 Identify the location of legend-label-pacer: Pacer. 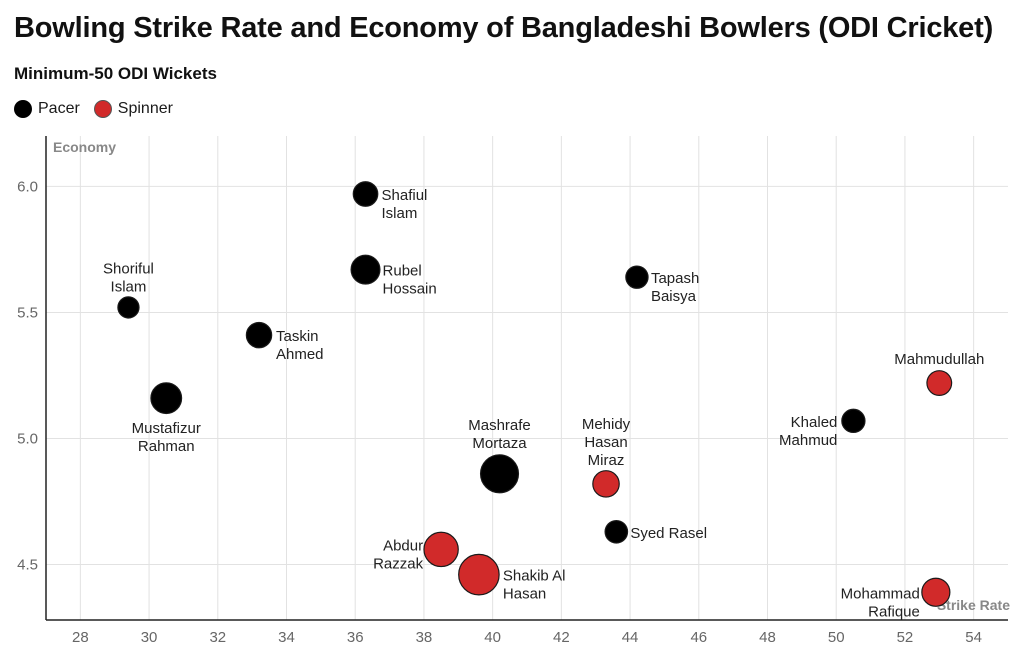
(59, 108).